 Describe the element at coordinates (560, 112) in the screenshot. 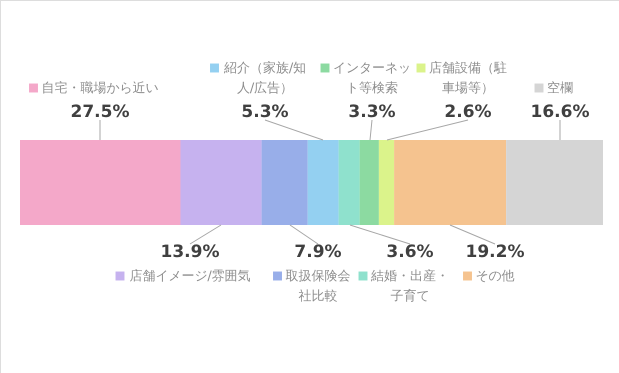

I see `data-label: 16.6%` at that location.